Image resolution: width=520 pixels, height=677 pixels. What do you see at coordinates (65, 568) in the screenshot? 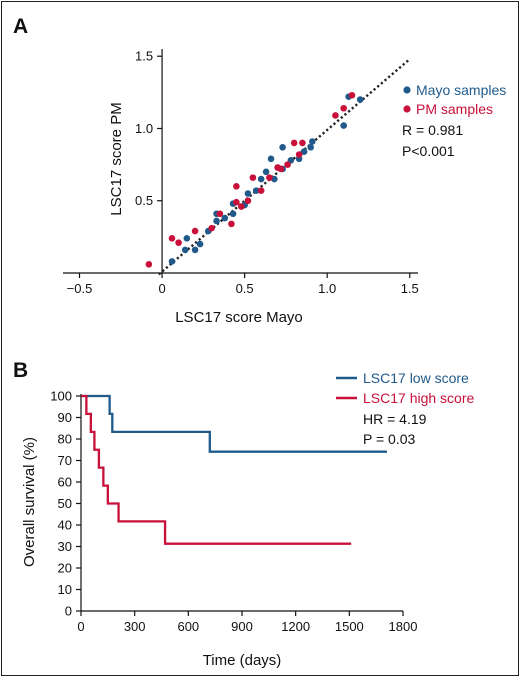
I see `panel-b-y-tick-label: 20` at bounding box center [65, 568].